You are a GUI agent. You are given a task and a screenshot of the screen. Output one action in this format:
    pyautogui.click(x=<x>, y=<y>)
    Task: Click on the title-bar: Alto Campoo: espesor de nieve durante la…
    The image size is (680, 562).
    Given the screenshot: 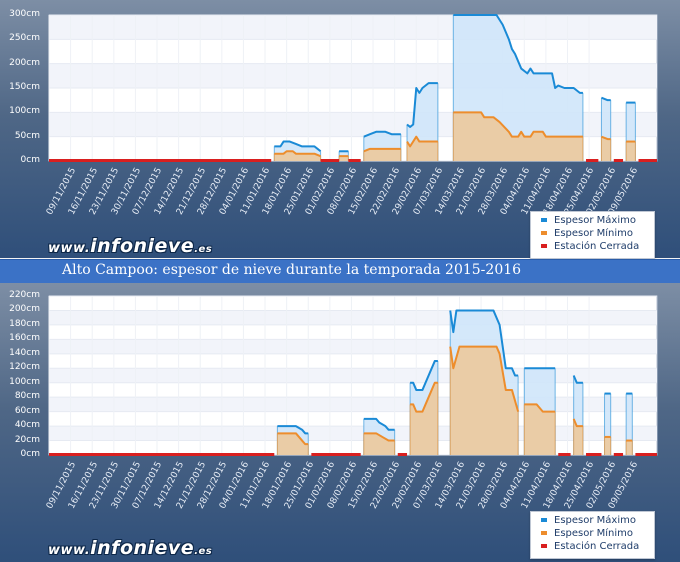 What is the action you would take?
    pyautogui.click(x=340, y=271)
    